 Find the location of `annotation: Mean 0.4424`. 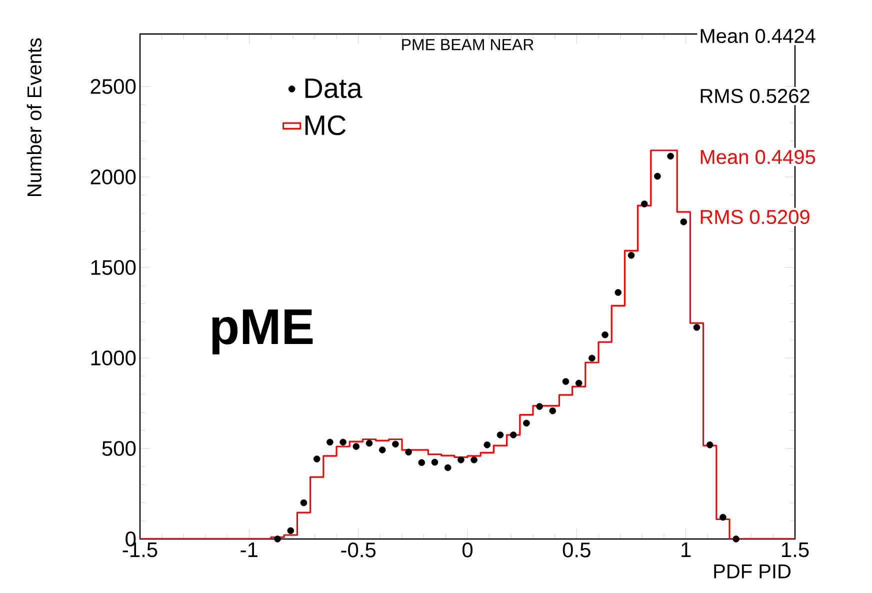

annotation: Mean 0.4424 is located at coordinates (758, 36).